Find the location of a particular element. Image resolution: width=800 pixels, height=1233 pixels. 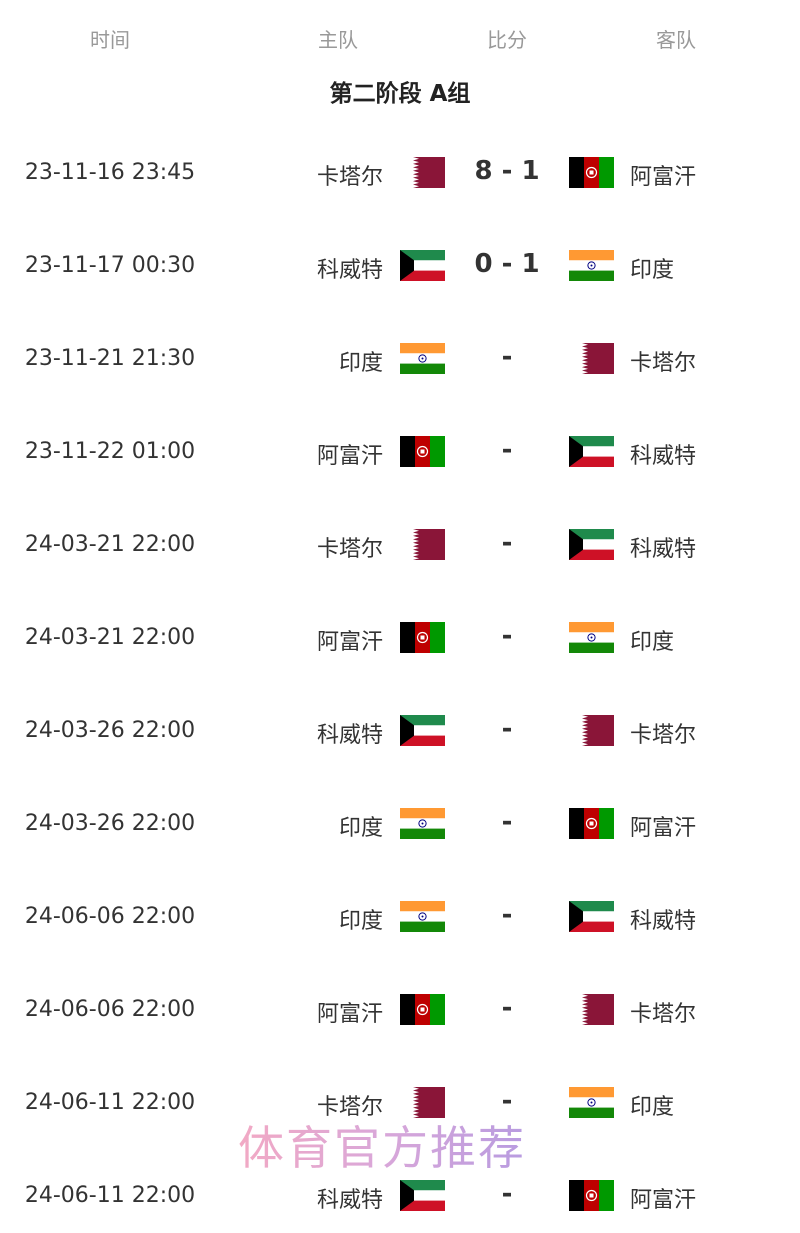

match-score: 8 - 1 is located at coordinates (507, 171).